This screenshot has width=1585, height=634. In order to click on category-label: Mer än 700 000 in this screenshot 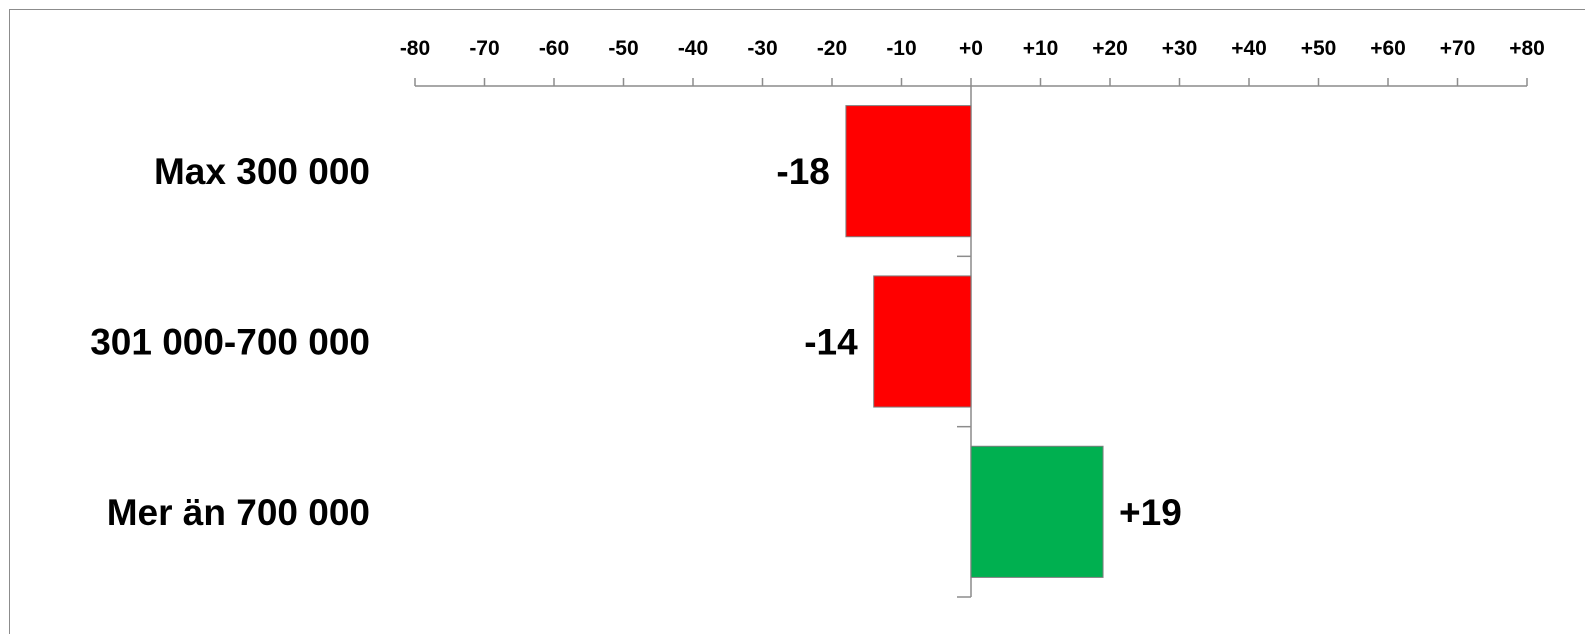, I will do `click(238, 512)`.